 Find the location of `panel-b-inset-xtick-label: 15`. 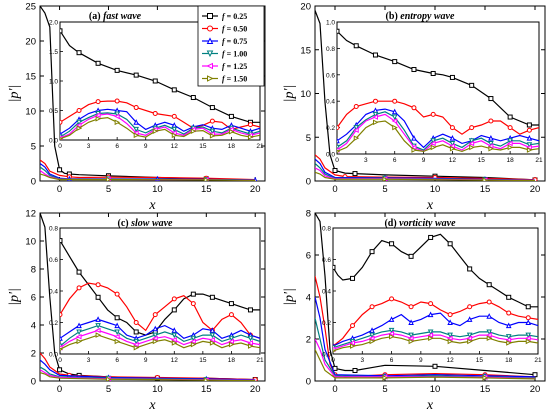

panel-b-inset-xtick-label: 15 is located at coordinates (482, 160).